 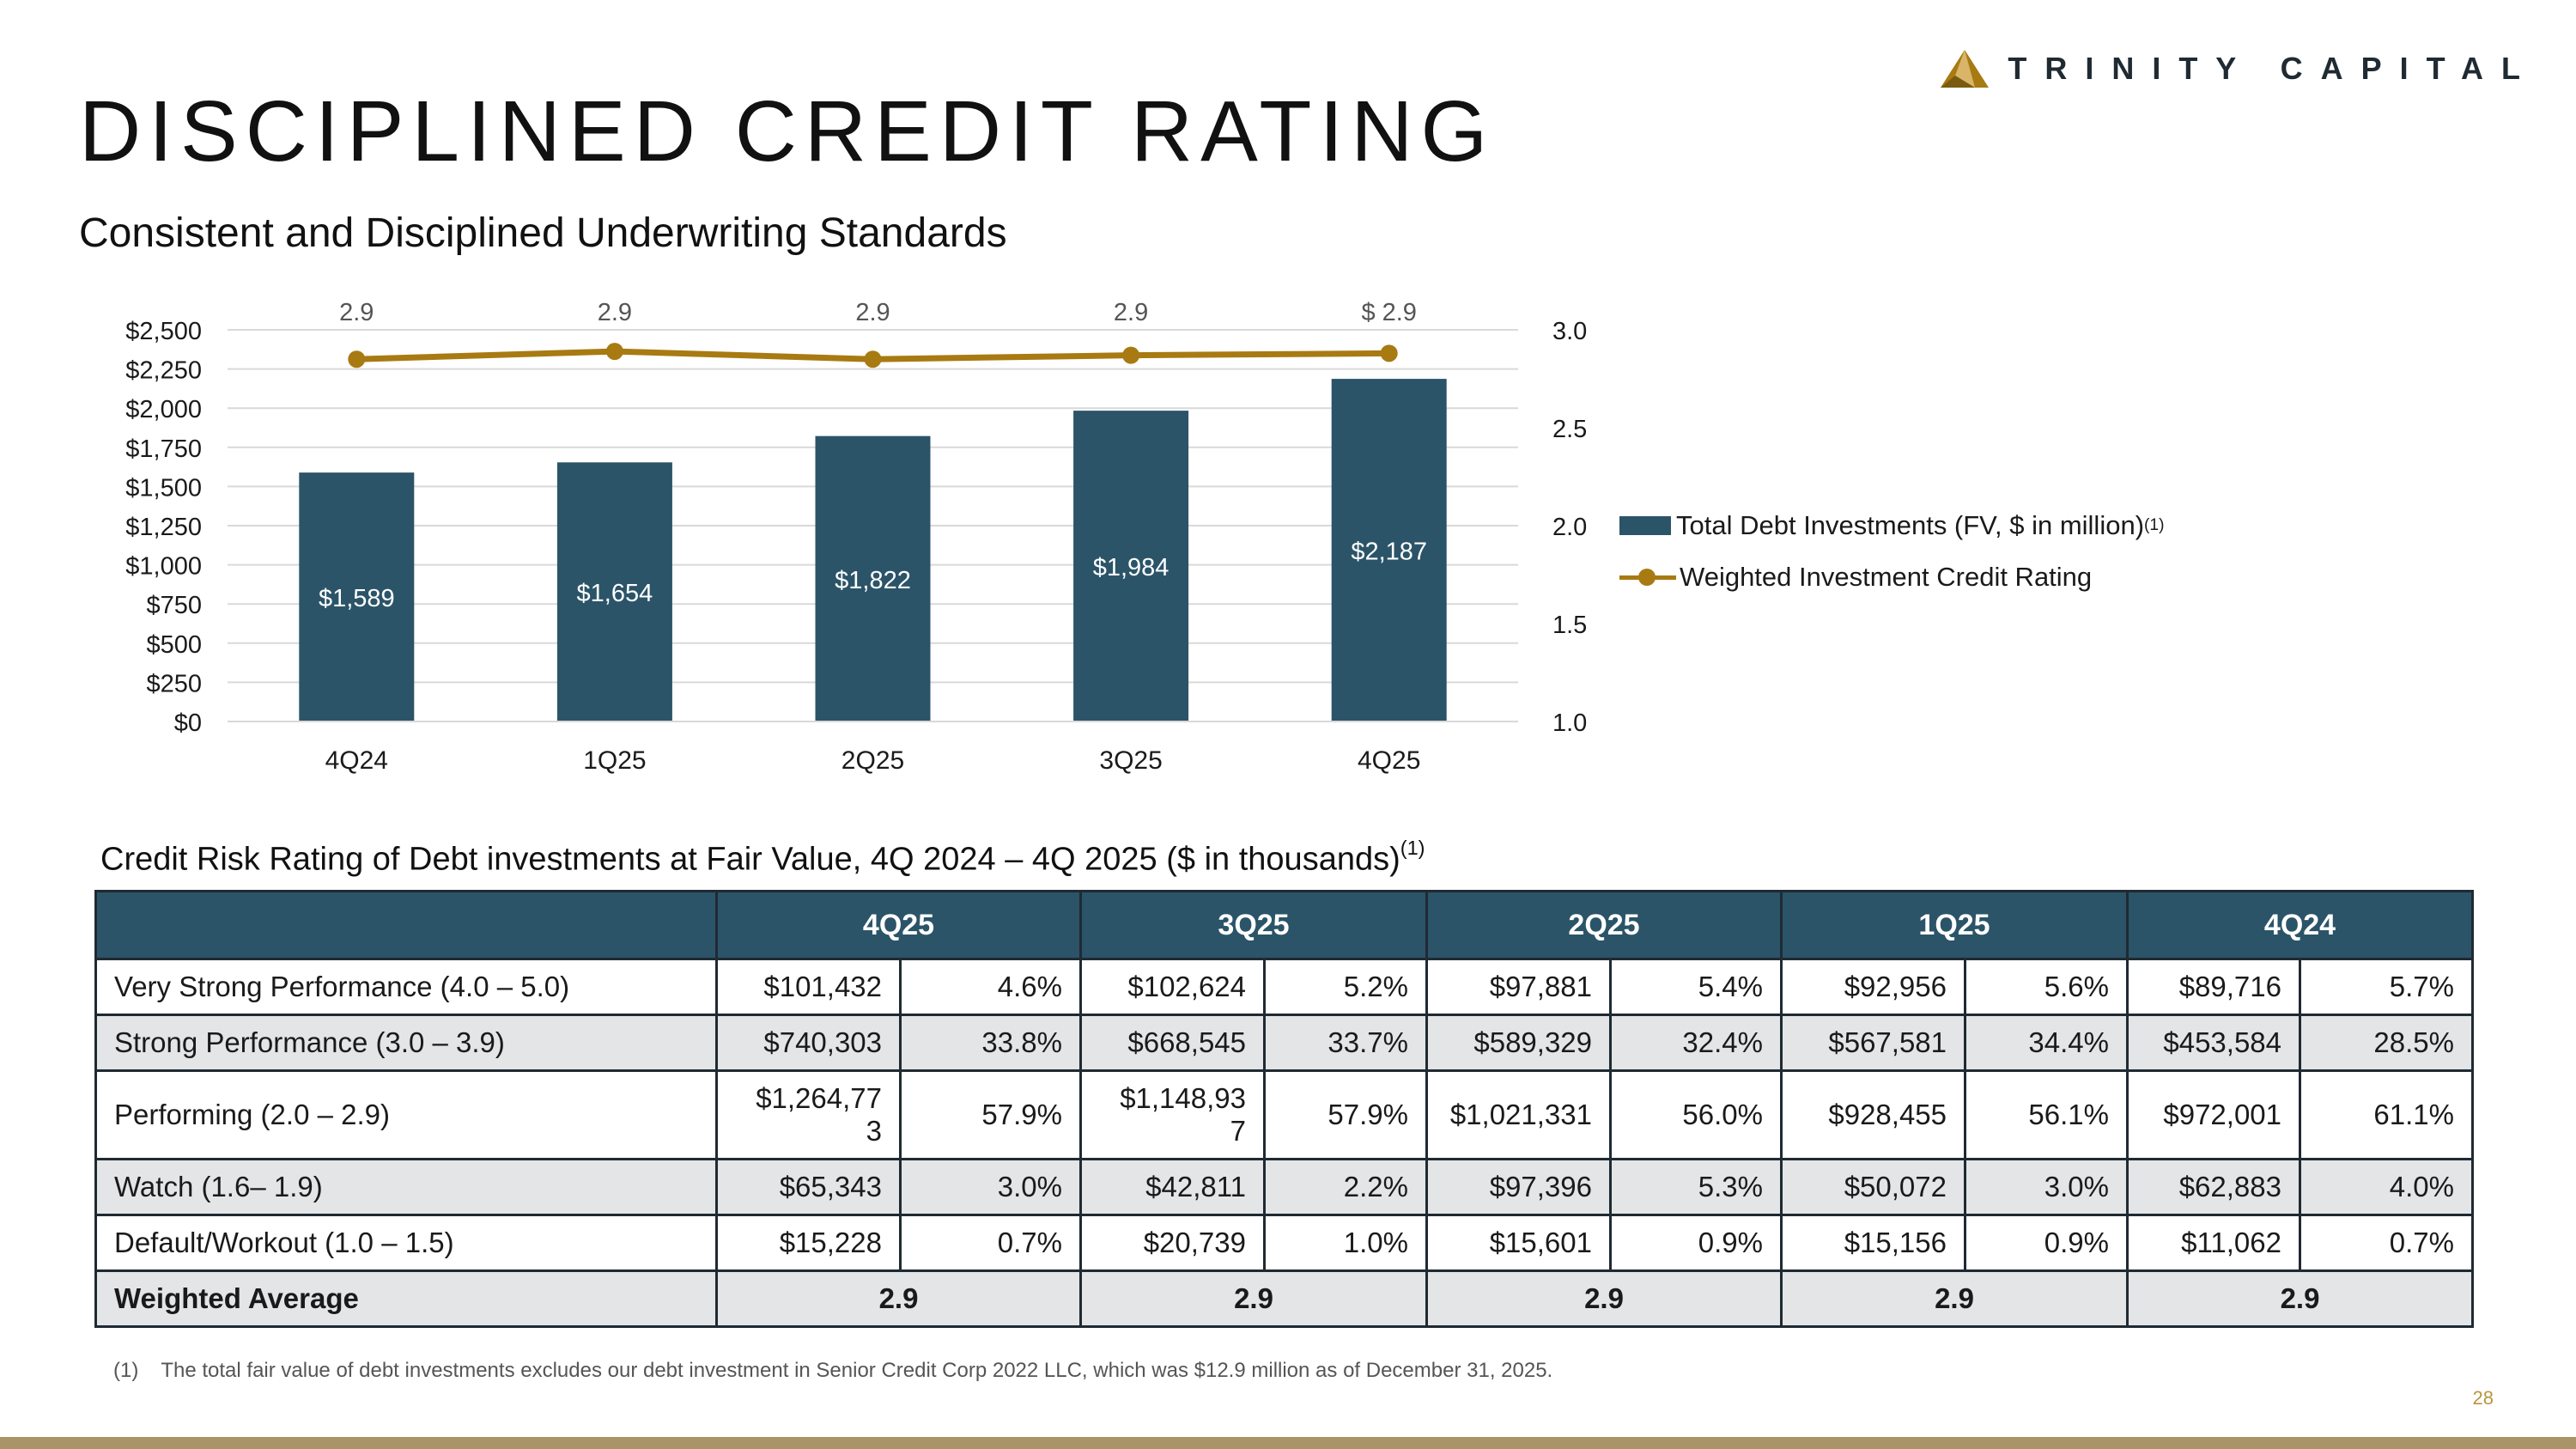 I want to click on amount-cell: $15,601, so click(x=1518, y=1243).